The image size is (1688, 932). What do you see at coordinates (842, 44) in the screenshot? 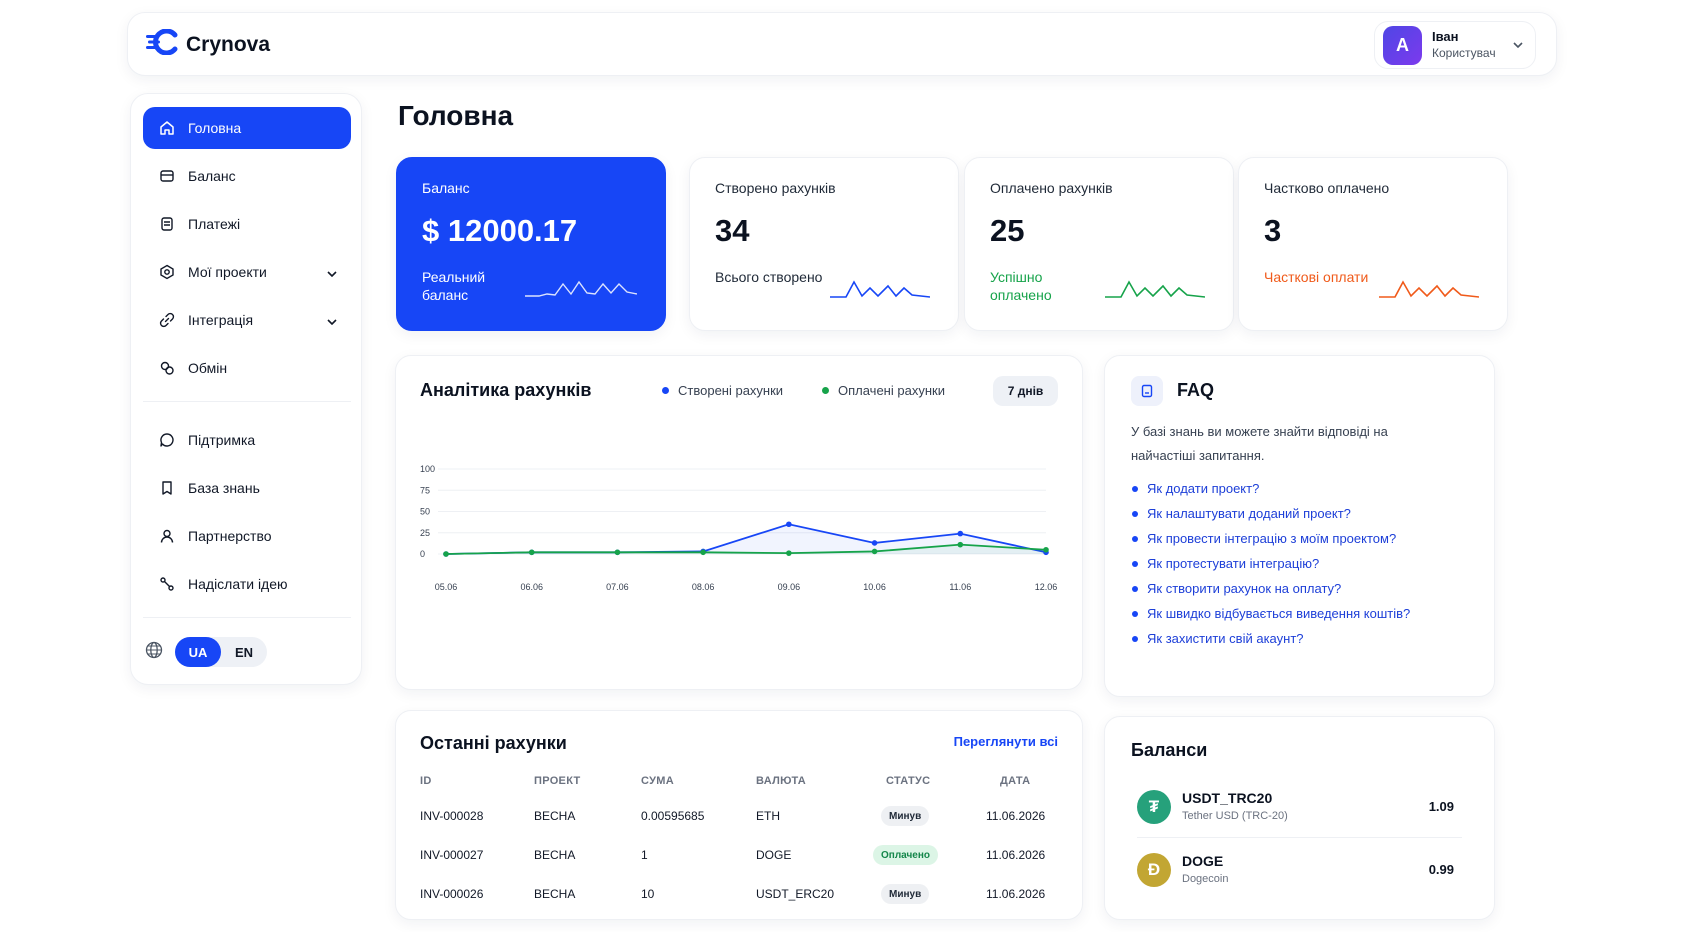
I see `top-header: Crynova A Іван Користувач` at bounding box center [842, 44].